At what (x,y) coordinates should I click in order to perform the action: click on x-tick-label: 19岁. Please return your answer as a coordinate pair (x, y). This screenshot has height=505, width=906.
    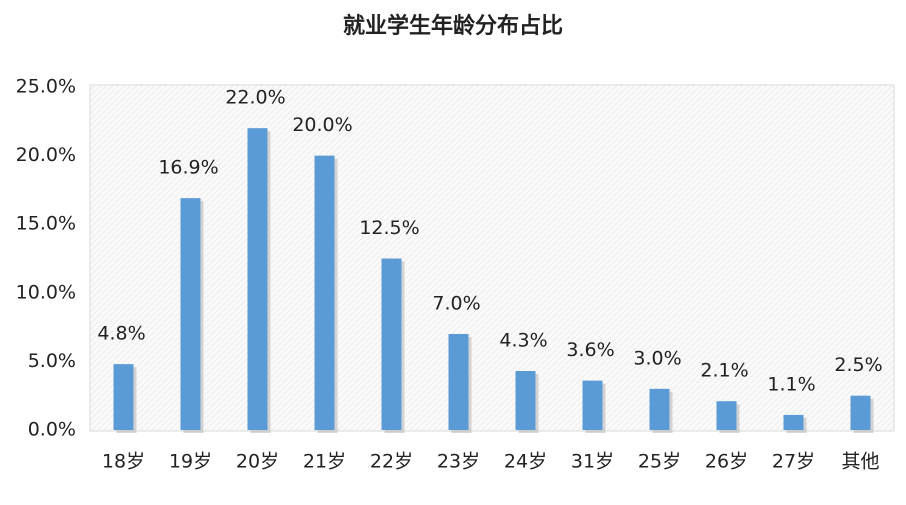
    Looking at the image, I should click on (190, 462).